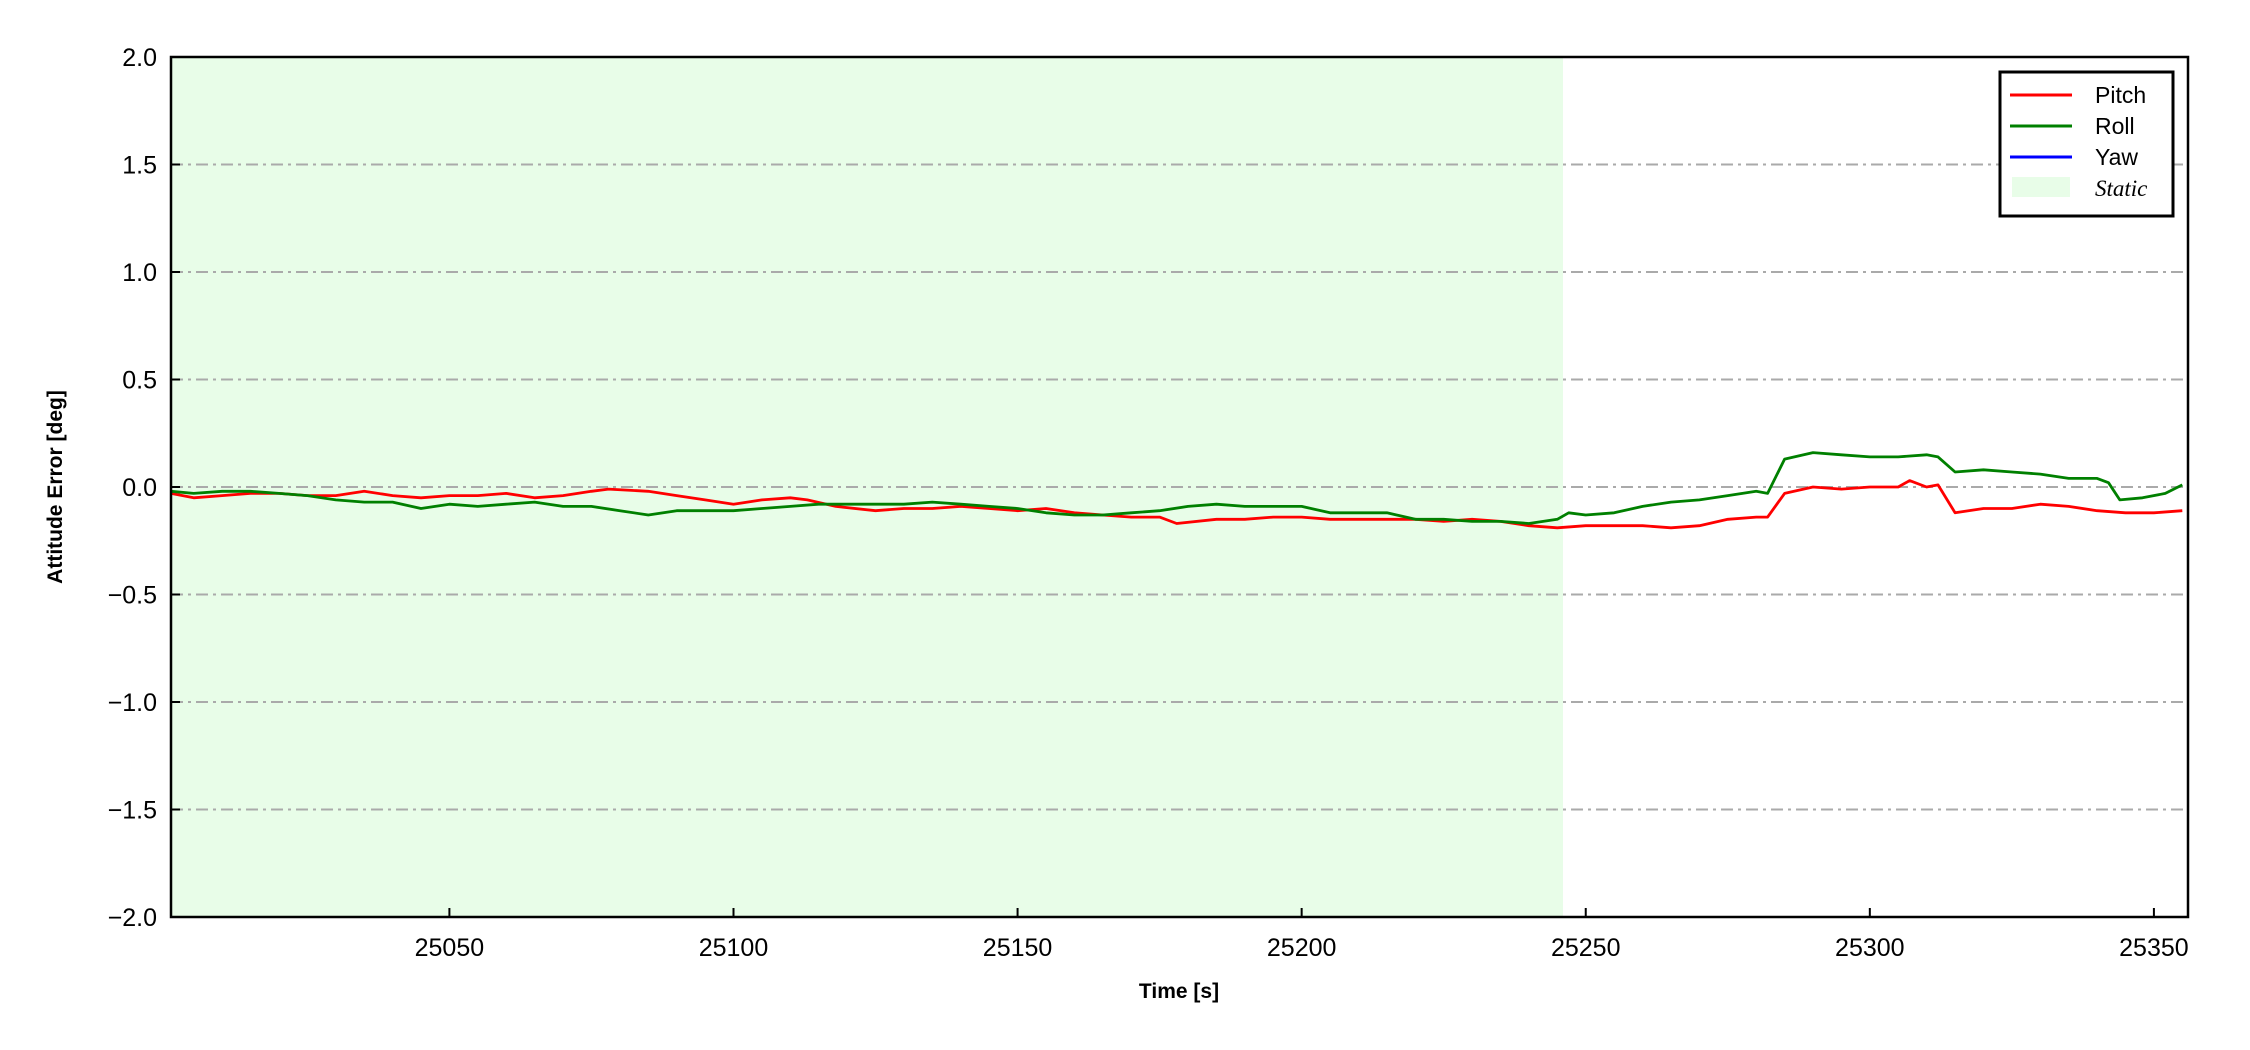 The height and width of the screenshot is (1050, 2250). What do you see at coordinates (2115, 126) in the screenshot?
I see `legend-label-roll: Roll` at bounding box center [2115, 126].